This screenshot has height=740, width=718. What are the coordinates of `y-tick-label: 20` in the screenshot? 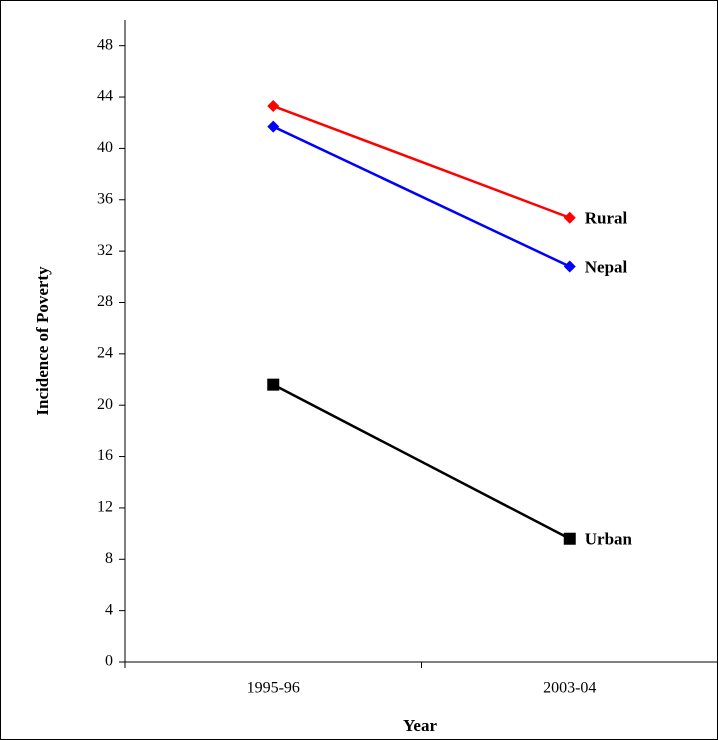 It's located at (105, 404).